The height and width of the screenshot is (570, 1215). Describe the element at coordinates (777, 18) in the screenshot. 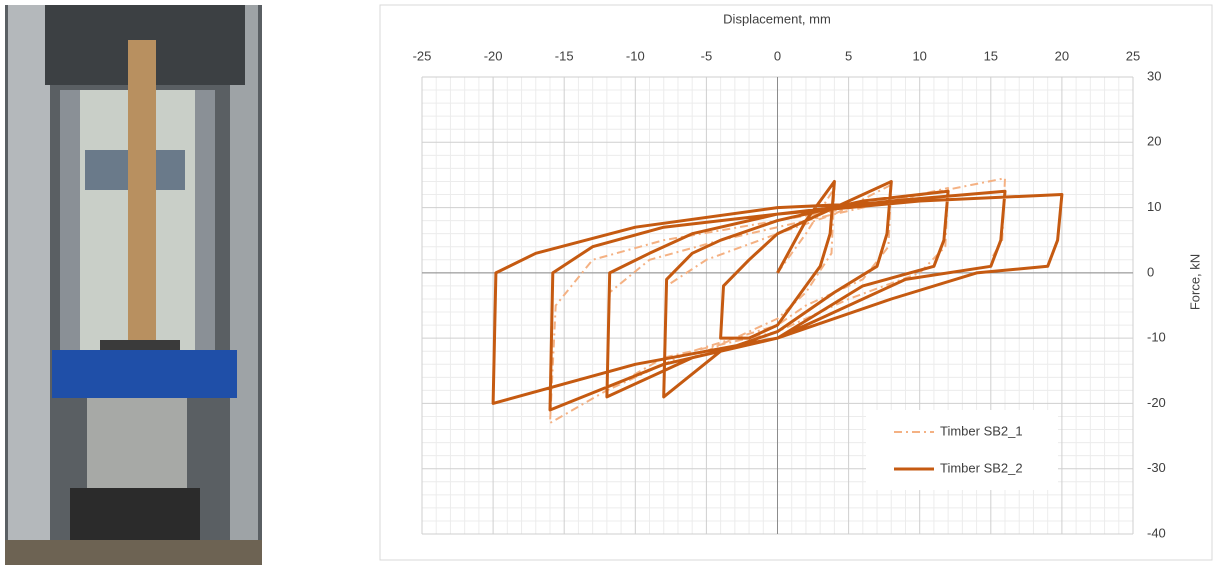

I see `x-axis-title: Displacement, mm` at that location.